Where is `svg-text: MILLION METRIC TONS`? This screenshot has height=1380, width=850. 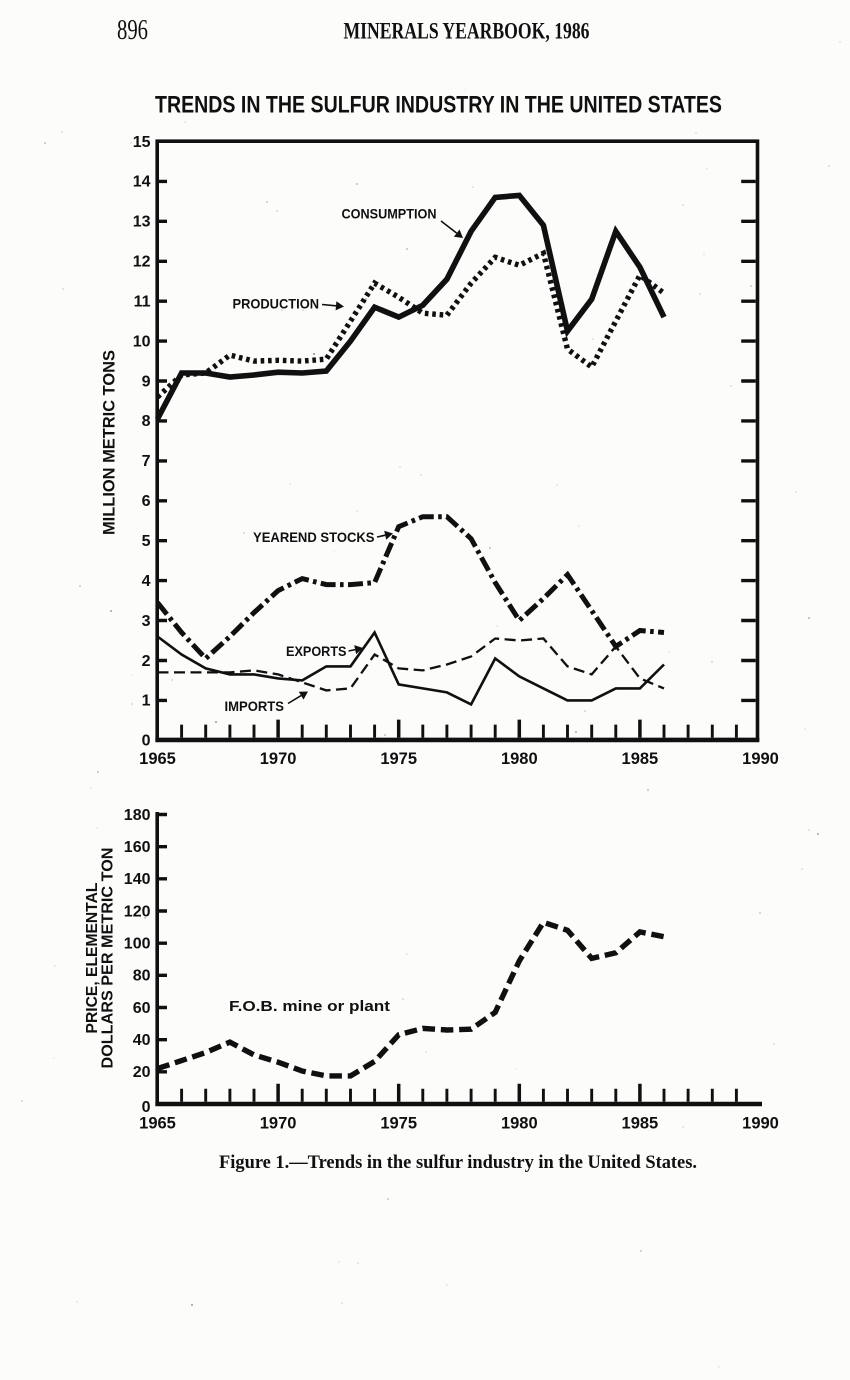 svg-text: MILLION METRIC TONS is located at coordinates (110, 442).